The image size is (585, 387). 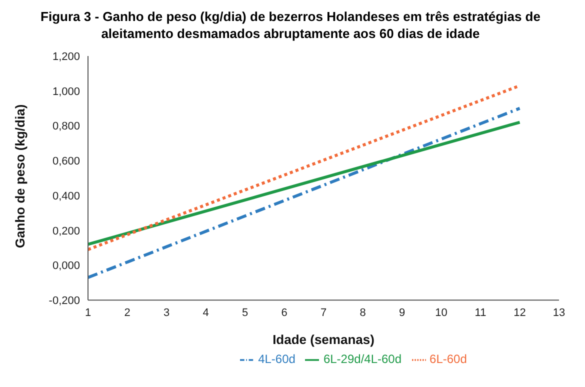 What do you see at coordinates (88, 312) in the screenshot?
I see `x-tick-label: 1` at bounding box center [88, 312].